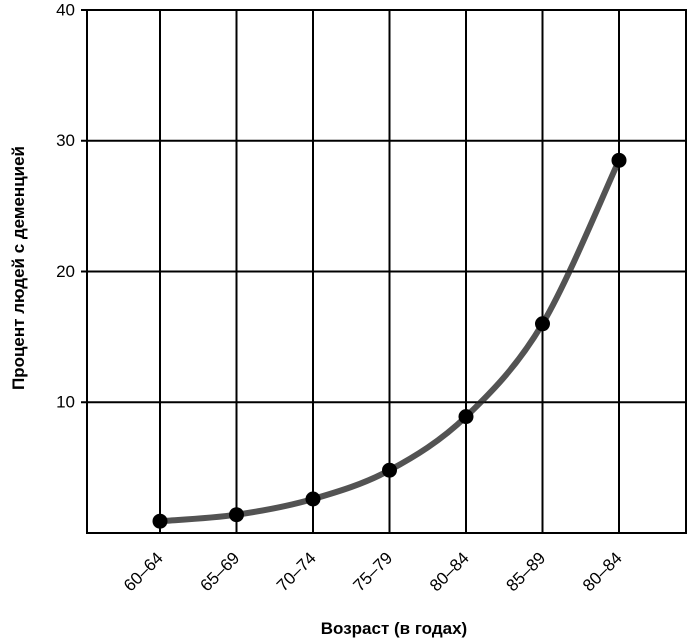 The height and width of the screenshot is (643, 693). I want to click on x-tick-label: 75–79, so click(372, 571).